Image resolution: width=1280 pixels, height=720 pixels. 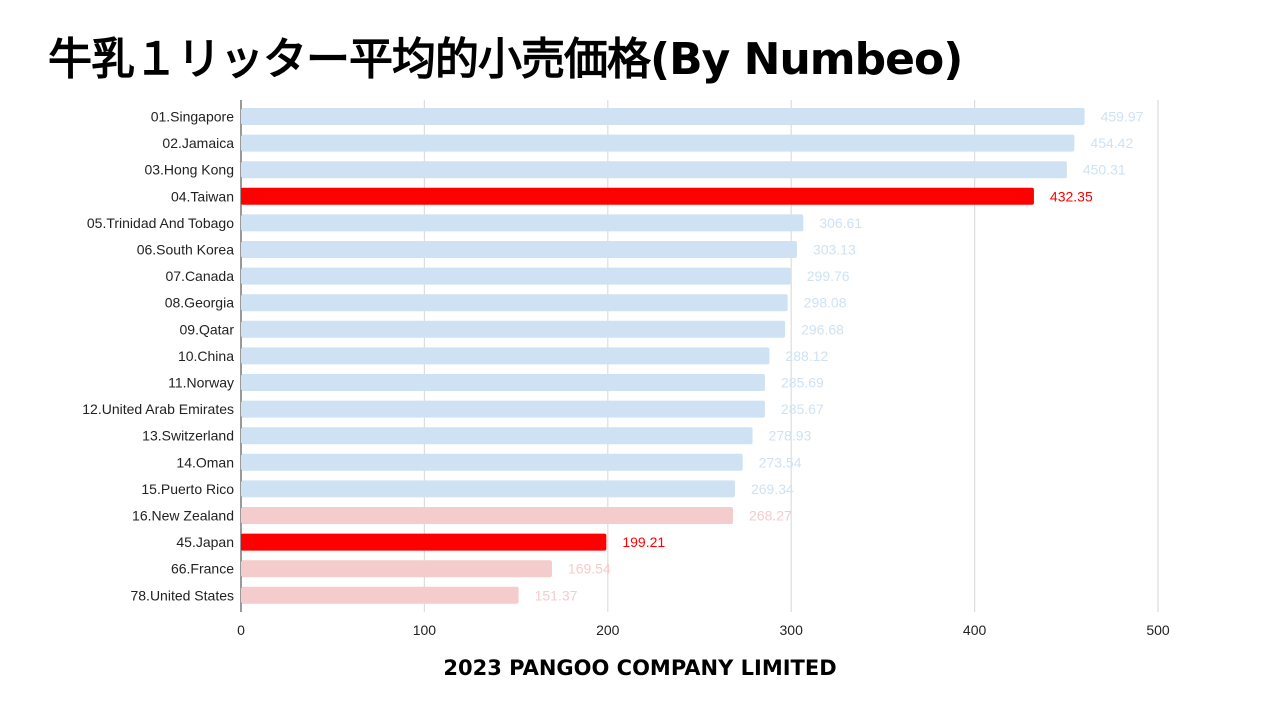 I want to click on data-label: 459.97, so click(x=1122, y=117).